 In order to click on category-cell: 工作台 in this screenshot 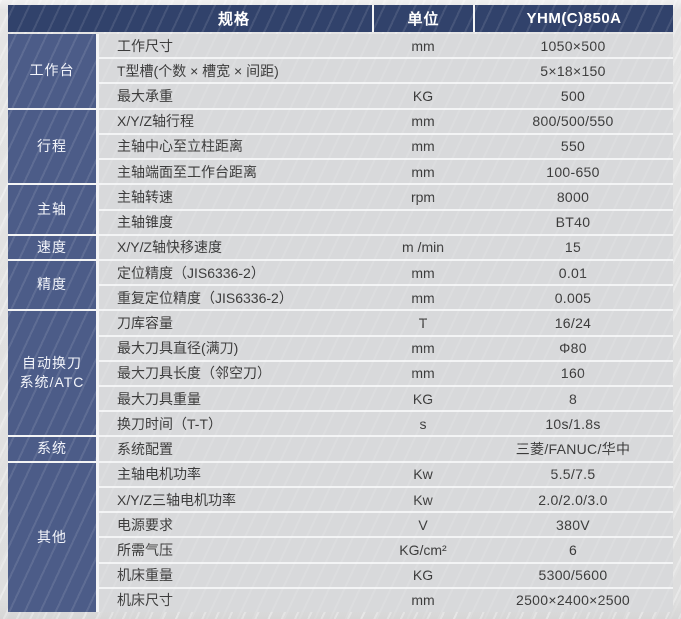, I will do `click(52, 71)`.